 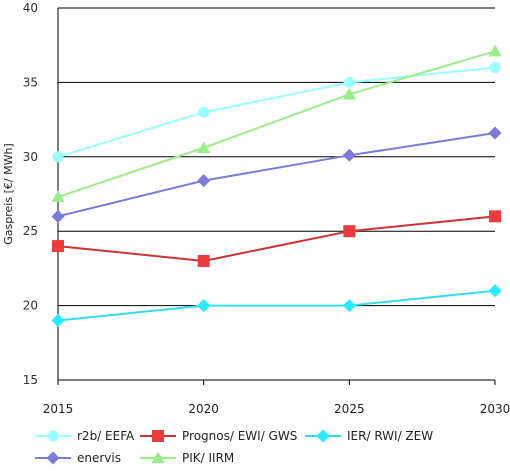 I want to click on y-tick-label: 35, so click(x=30, y=82).